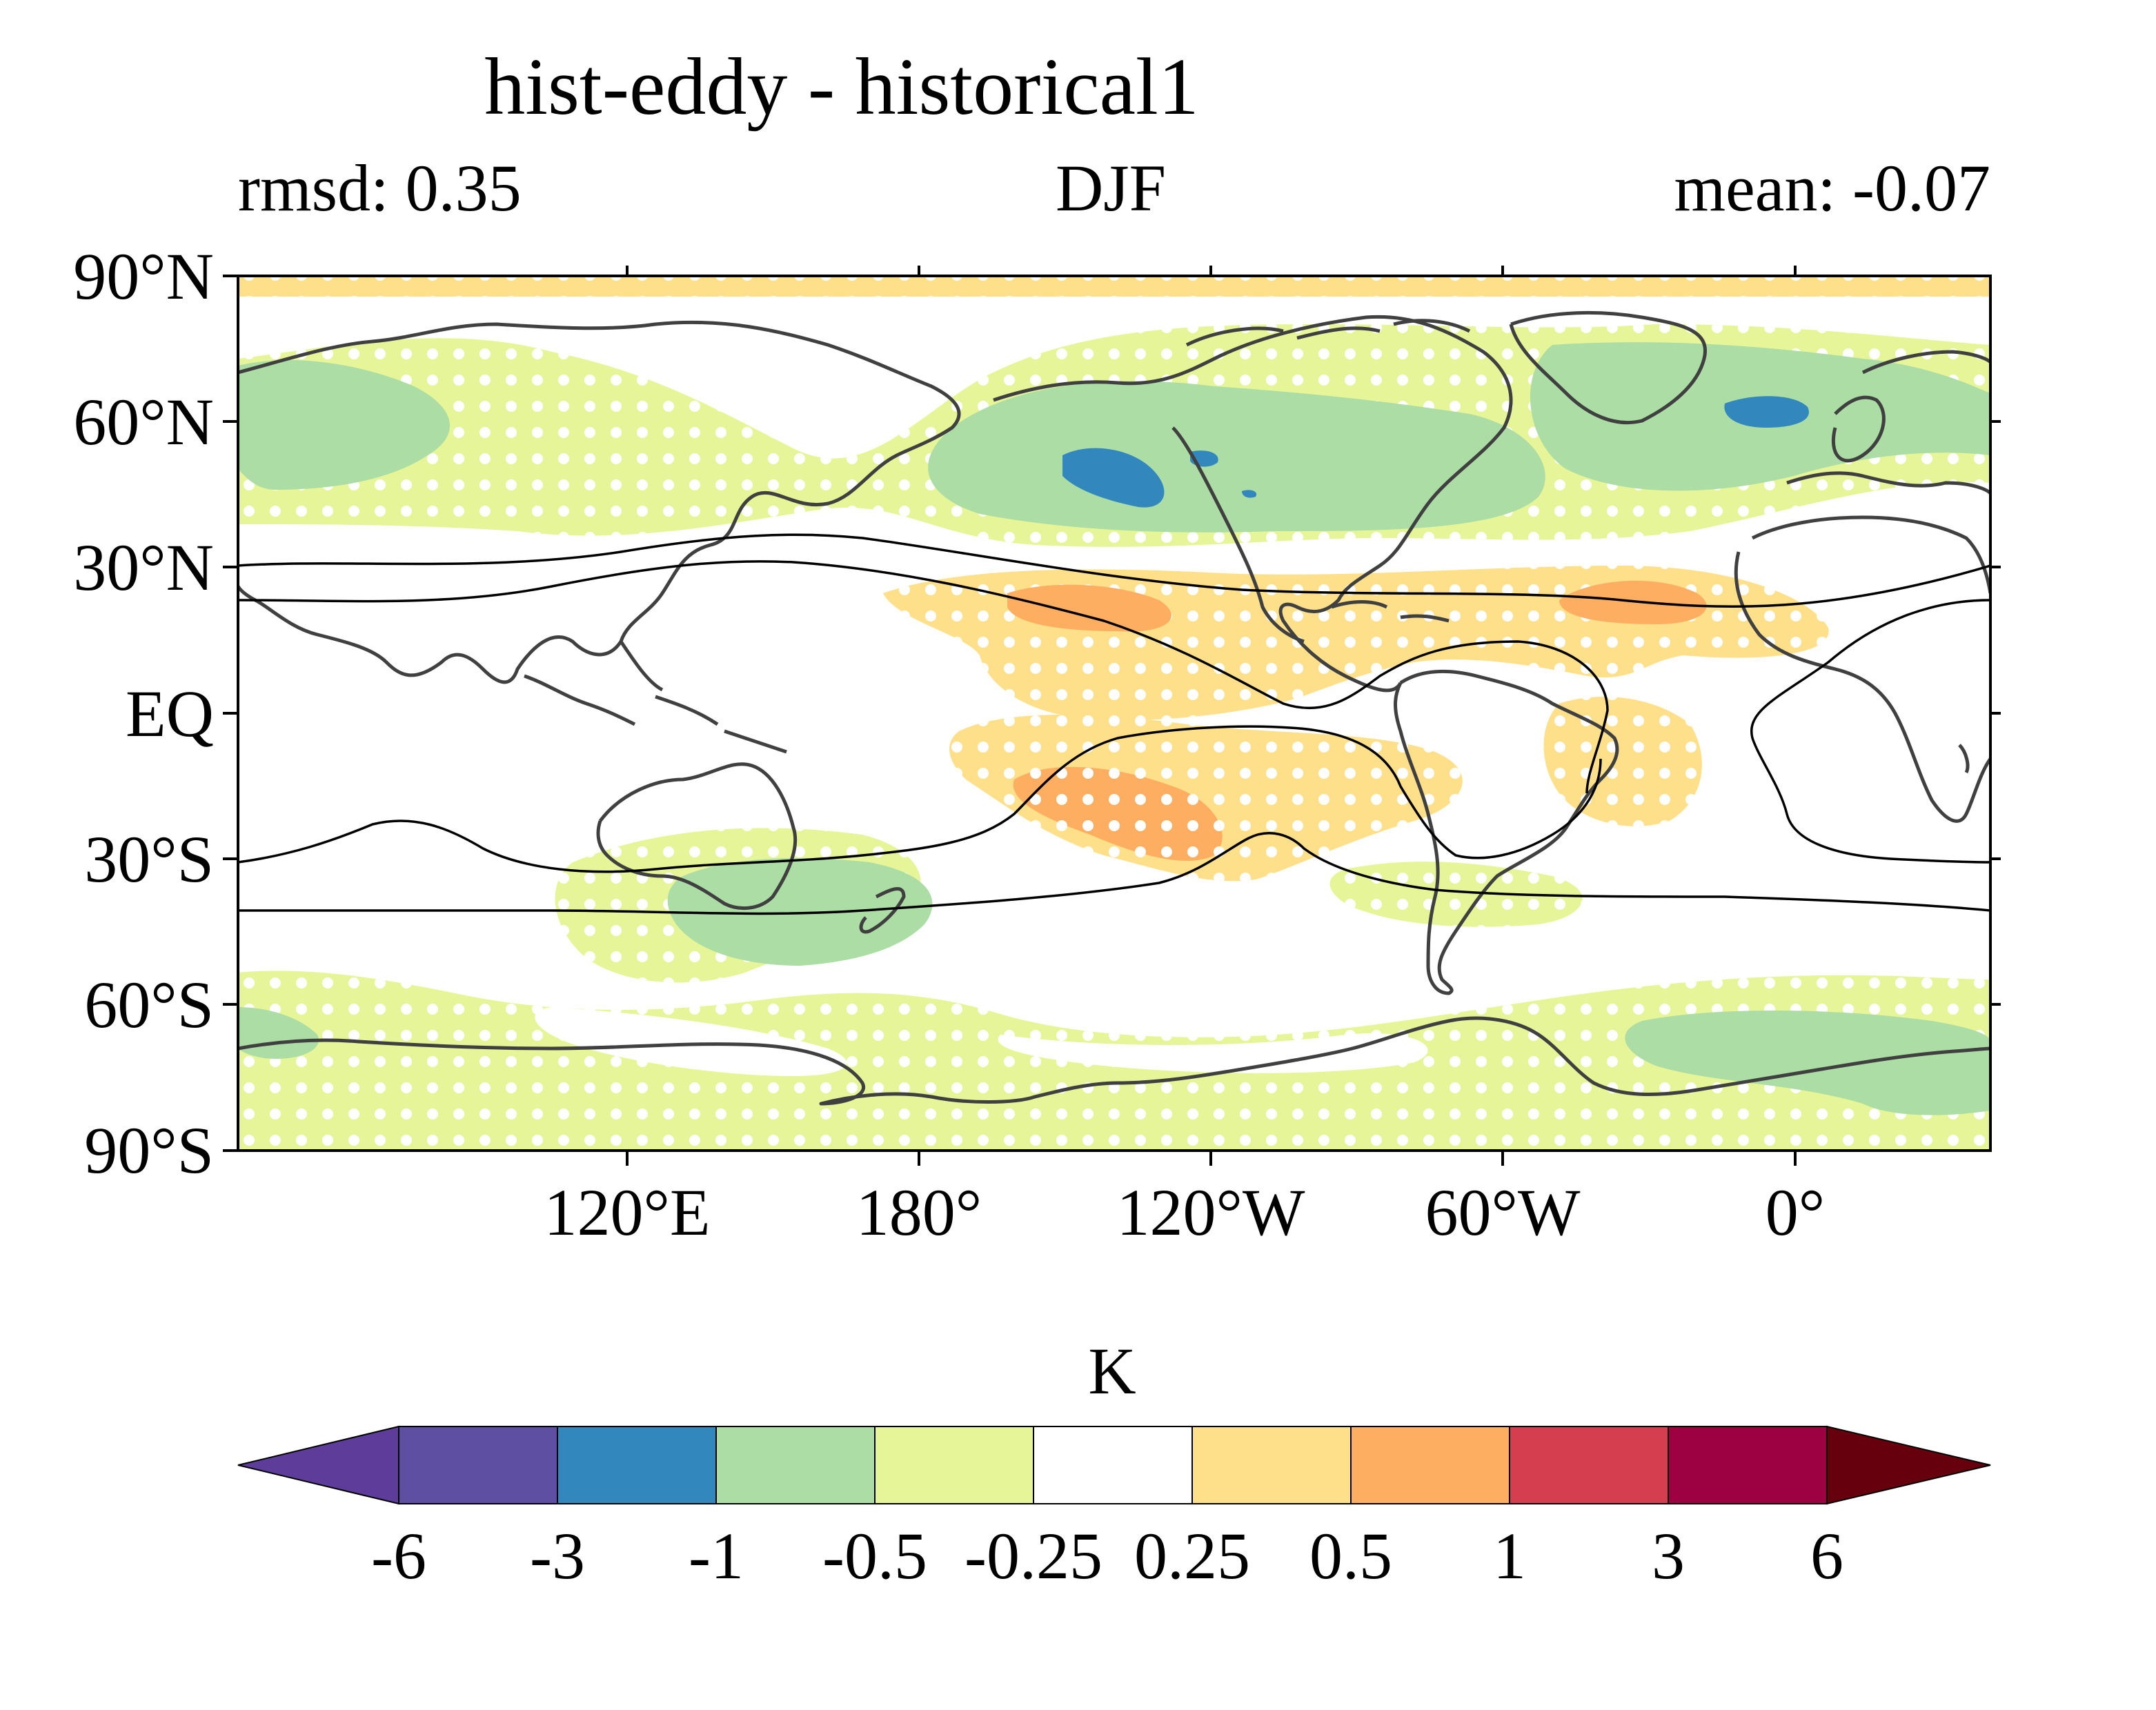 The image size is (2156, 1710). I want to click on colorbar-tick-label: 0.5, so click(1350, 1556).